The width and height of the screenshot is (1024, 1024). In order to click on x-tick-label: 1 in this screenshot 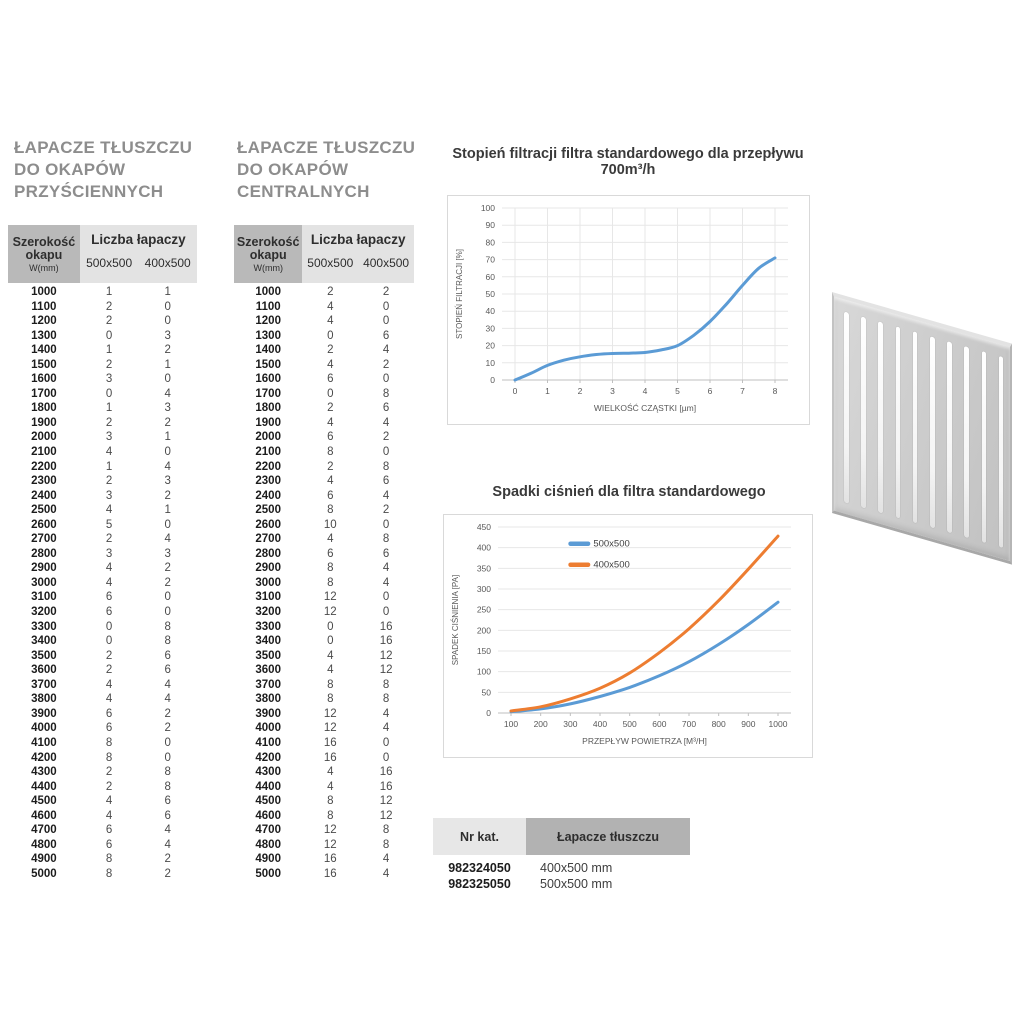, I will do `click(547, 391)`.